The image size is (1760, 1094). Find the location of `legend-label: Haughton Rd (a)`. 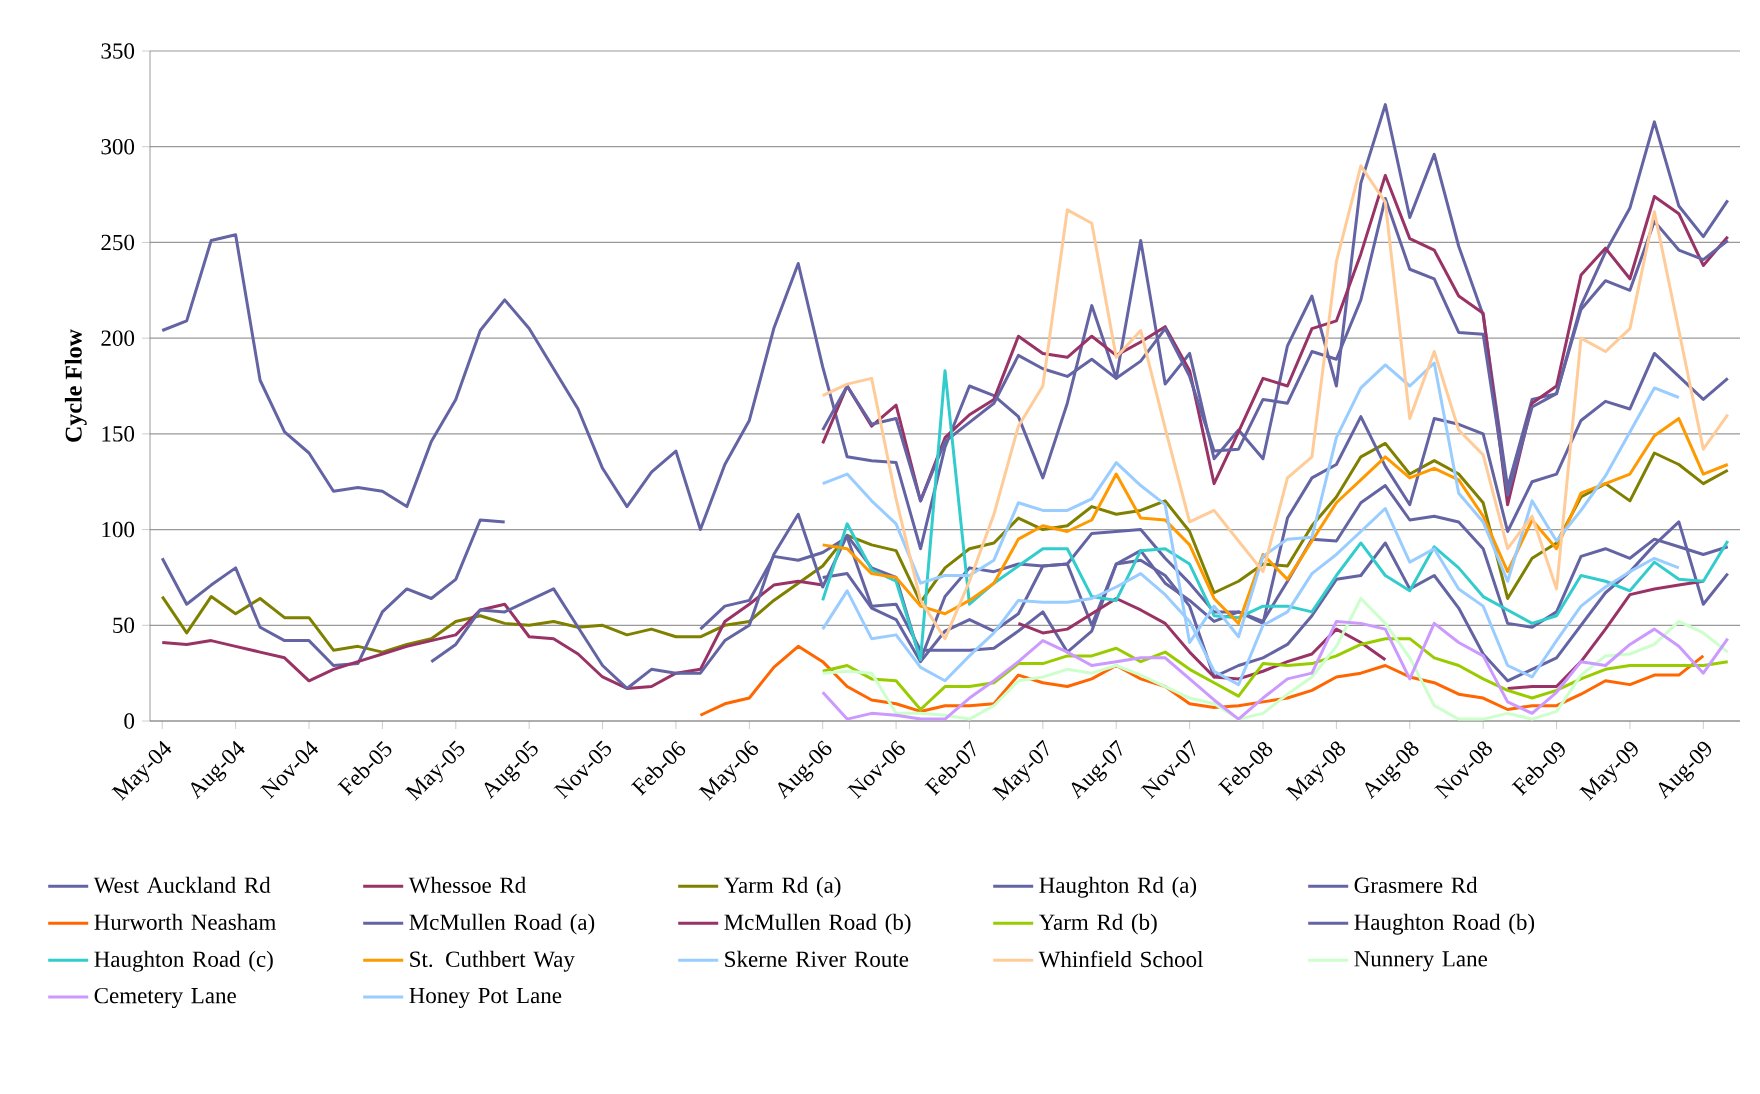

legend-label: Haughton Rd (a) is located at coordinates (1118, 887).